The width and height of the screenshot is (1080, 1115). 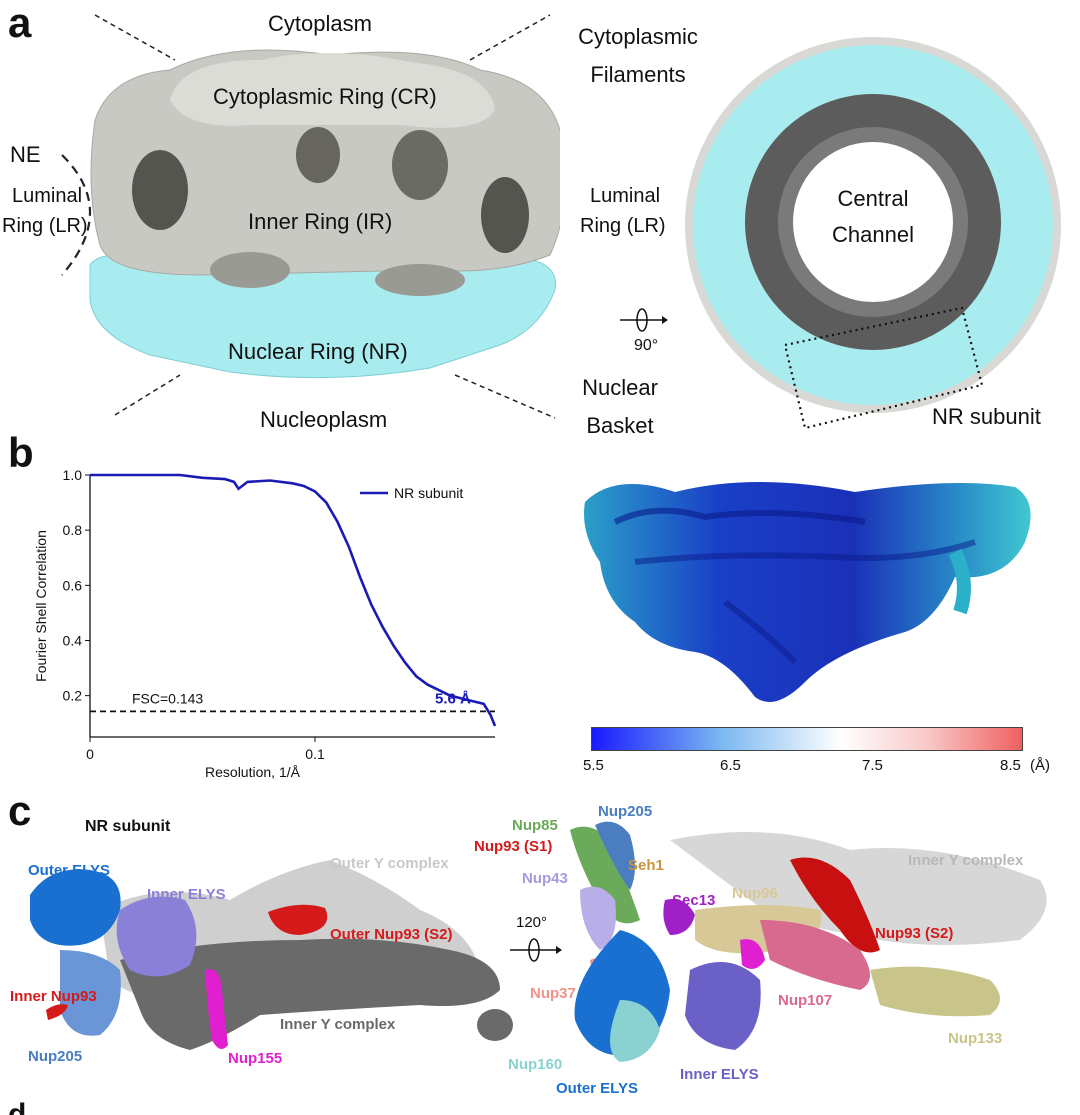 I want to click on panel-c-surface-model, so click(x=271, y=955).